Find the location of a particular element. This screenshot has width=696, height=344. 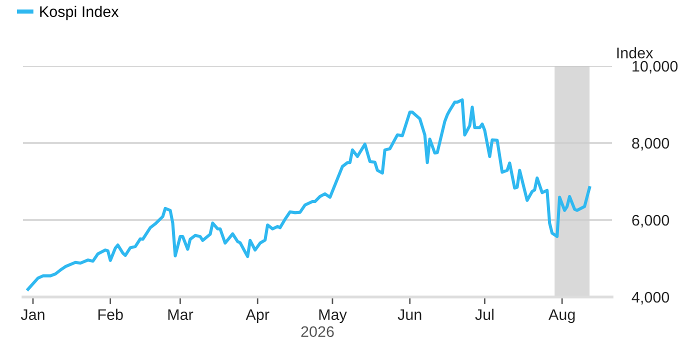

y-tick-label: 6,000 is located at coordinates (651, 221).